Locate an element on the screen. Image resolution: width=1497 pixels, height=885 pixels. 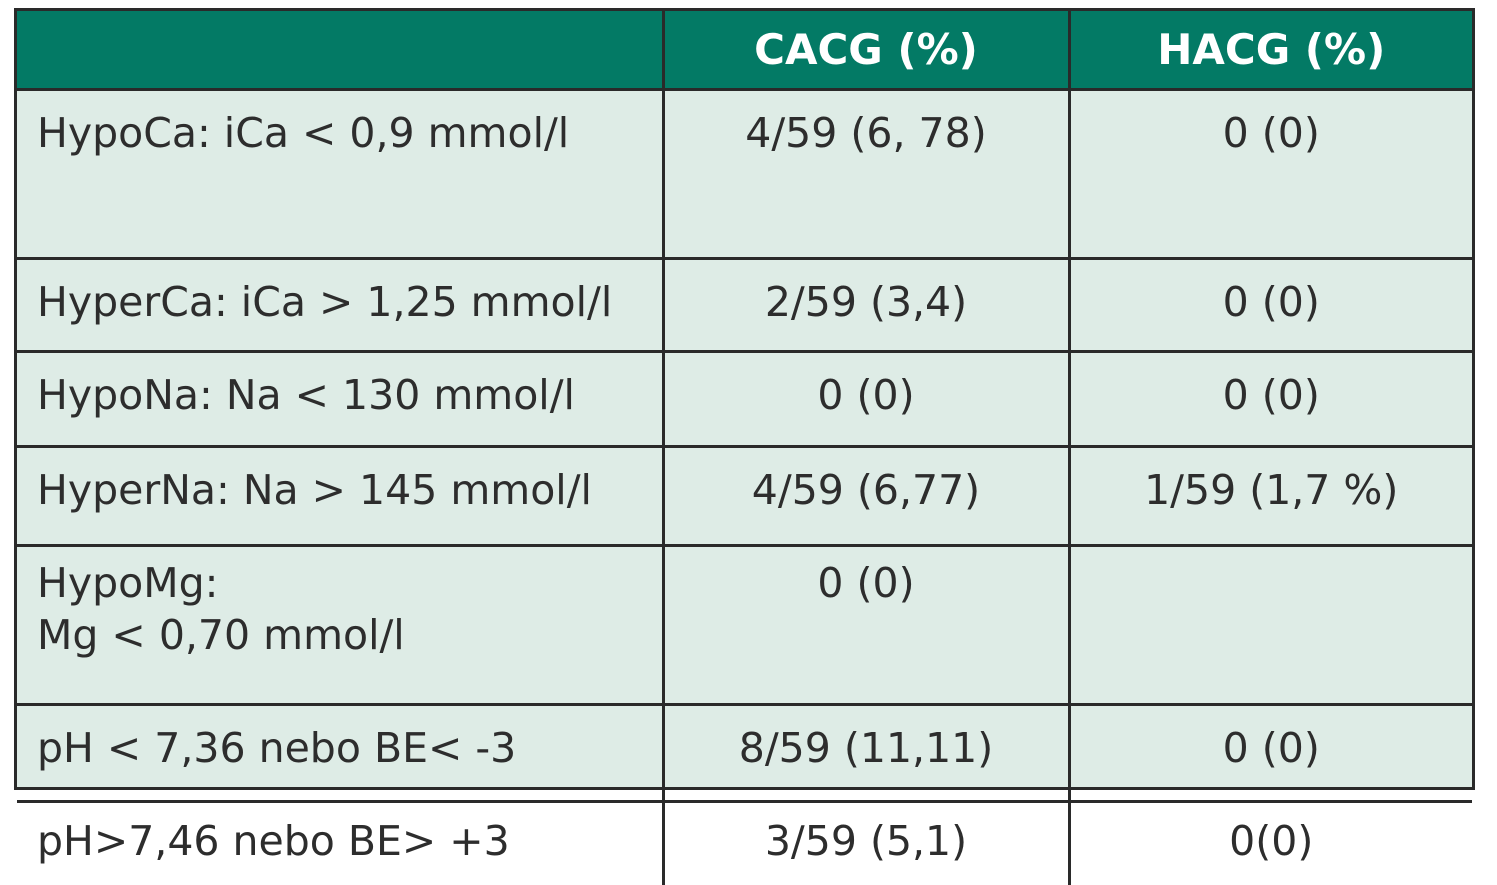
table-row: pH < 7,36 nebo BE< -3 8/59 (11,11) 0 (0) is located at coordinates (744, 753).